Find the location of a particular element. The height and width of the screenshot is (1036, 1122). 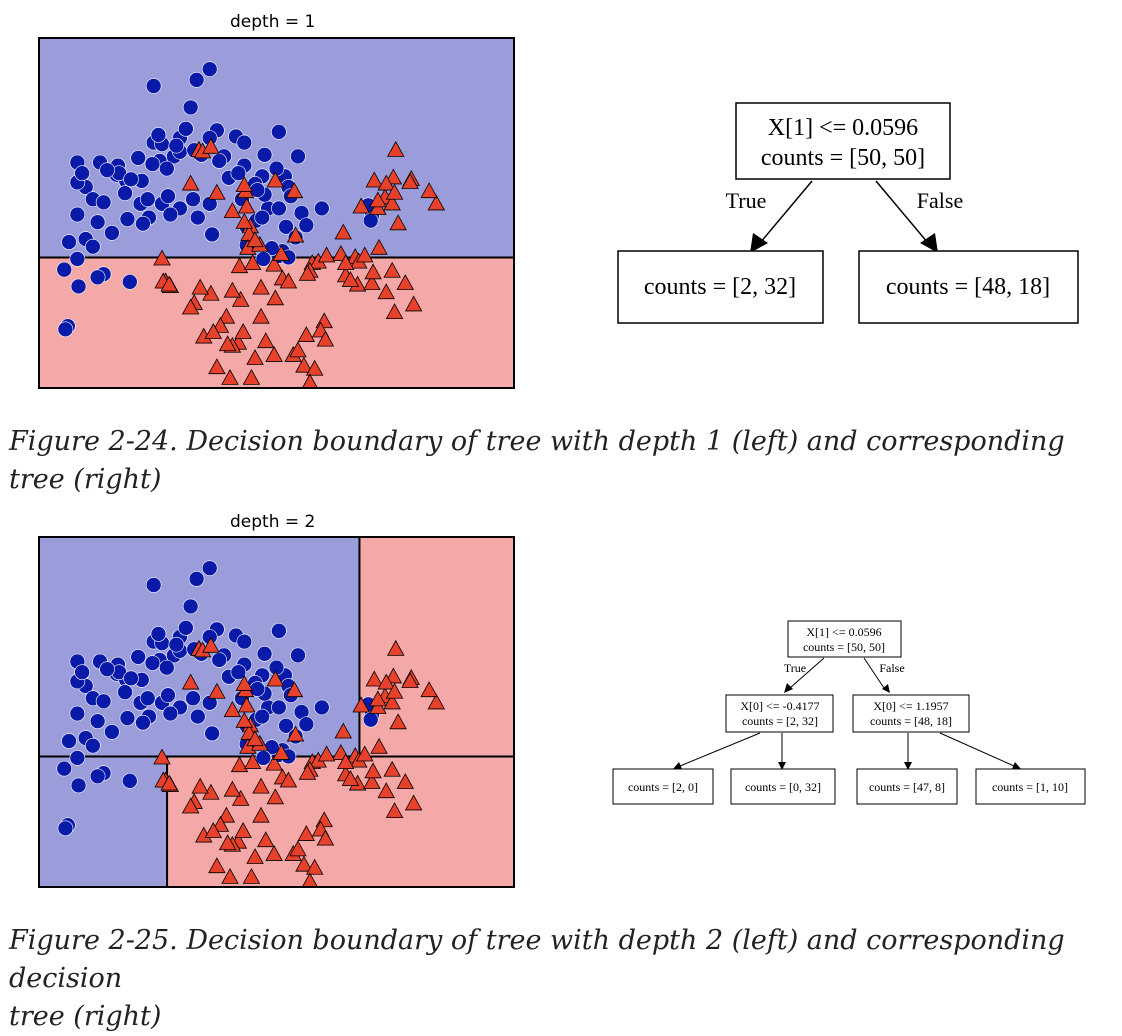

tree-root-counts: counts = [50, 50] is located at coordinates (844, 647).